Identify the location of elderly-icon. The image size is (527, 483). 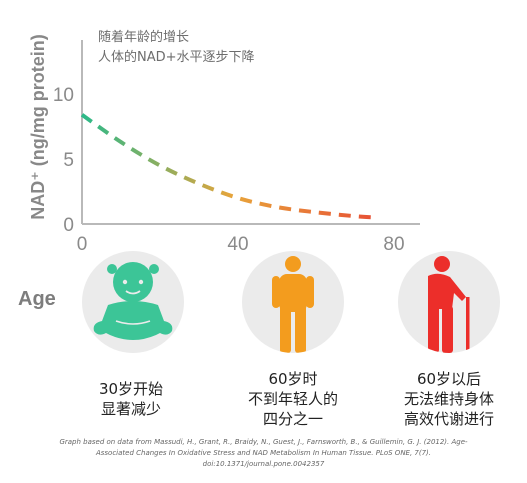
(449, 304).